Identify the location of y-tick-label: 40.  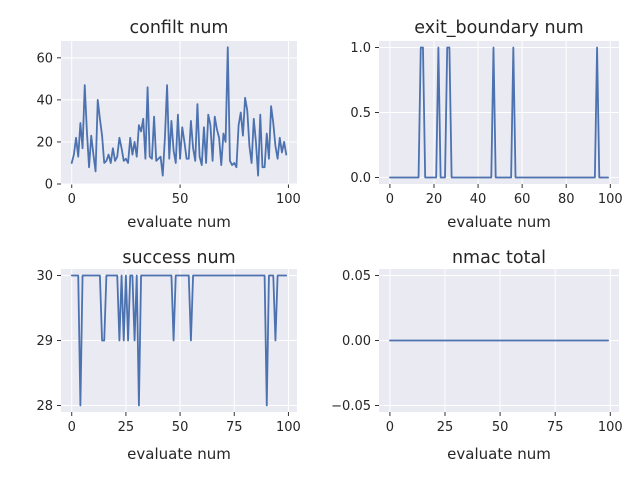
(44, 100).